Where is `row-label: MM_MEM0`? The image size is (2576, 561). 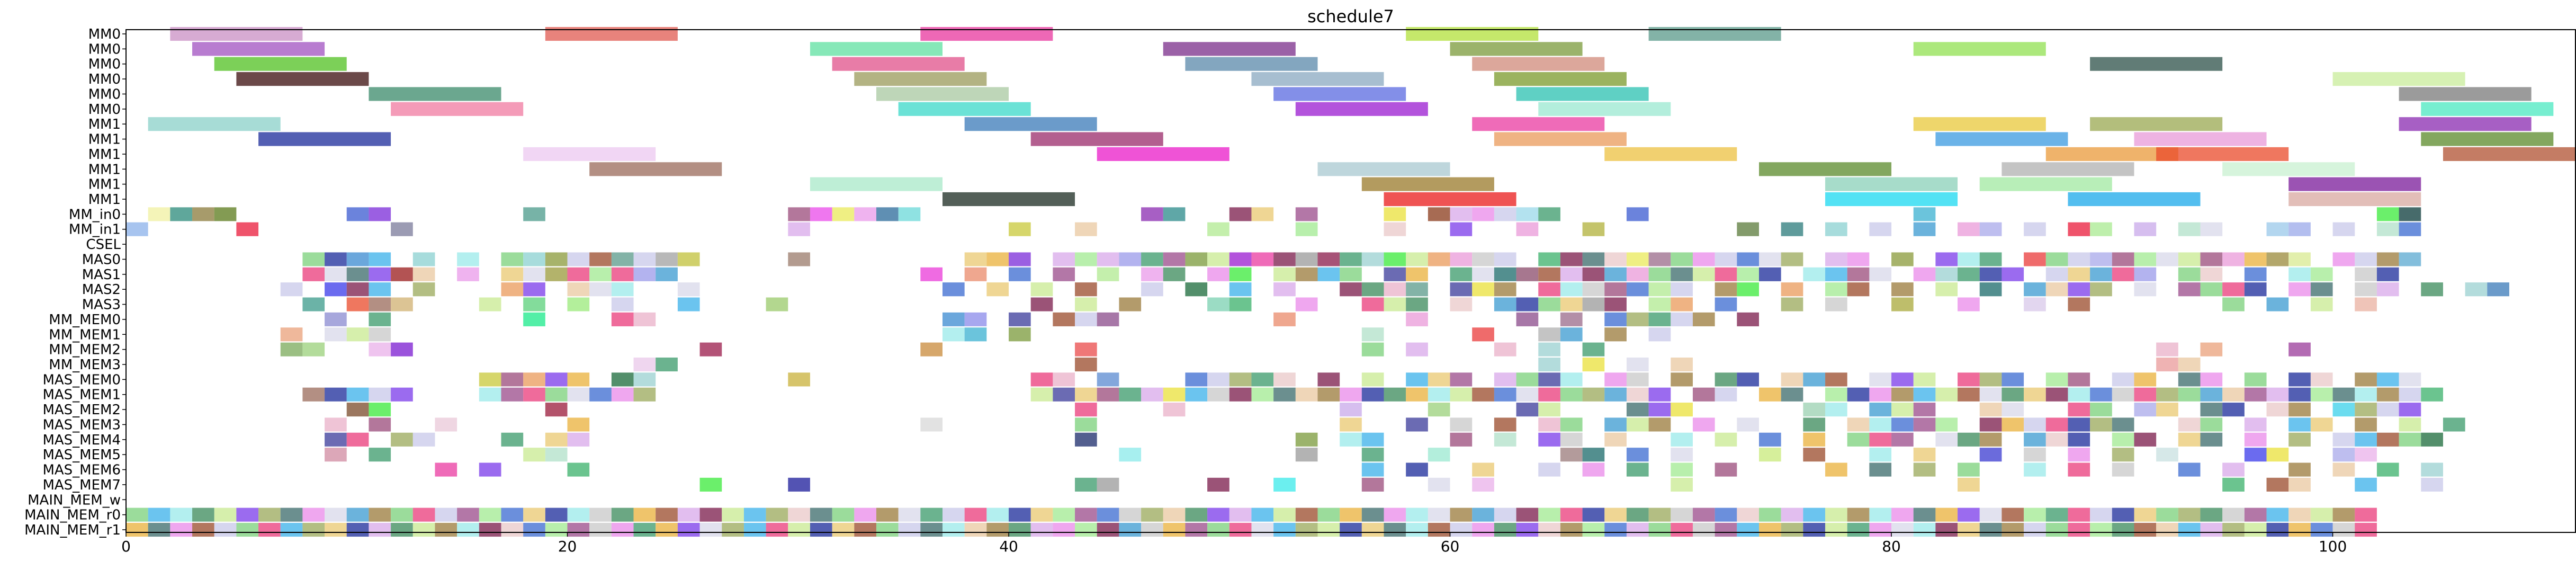
row-label: MM_MEM0 is located at coordinates (85, 320).